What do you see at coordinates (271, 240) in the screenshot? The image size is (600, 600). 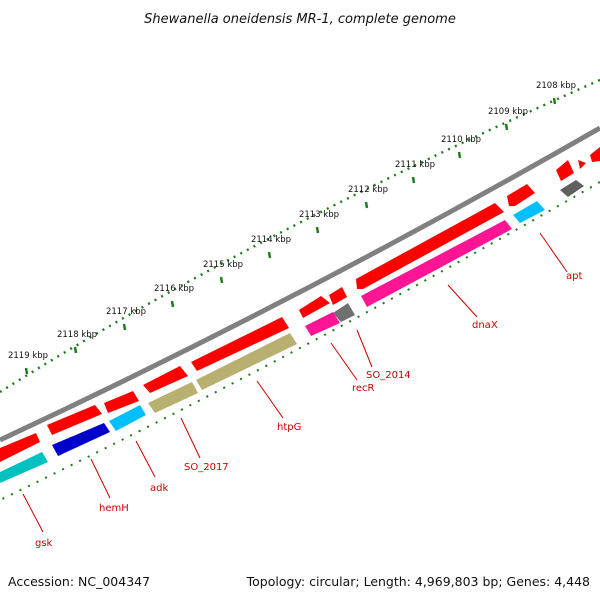 I see `ruler-tick-label: 2114 kbp` at bounding box center [271, 240].